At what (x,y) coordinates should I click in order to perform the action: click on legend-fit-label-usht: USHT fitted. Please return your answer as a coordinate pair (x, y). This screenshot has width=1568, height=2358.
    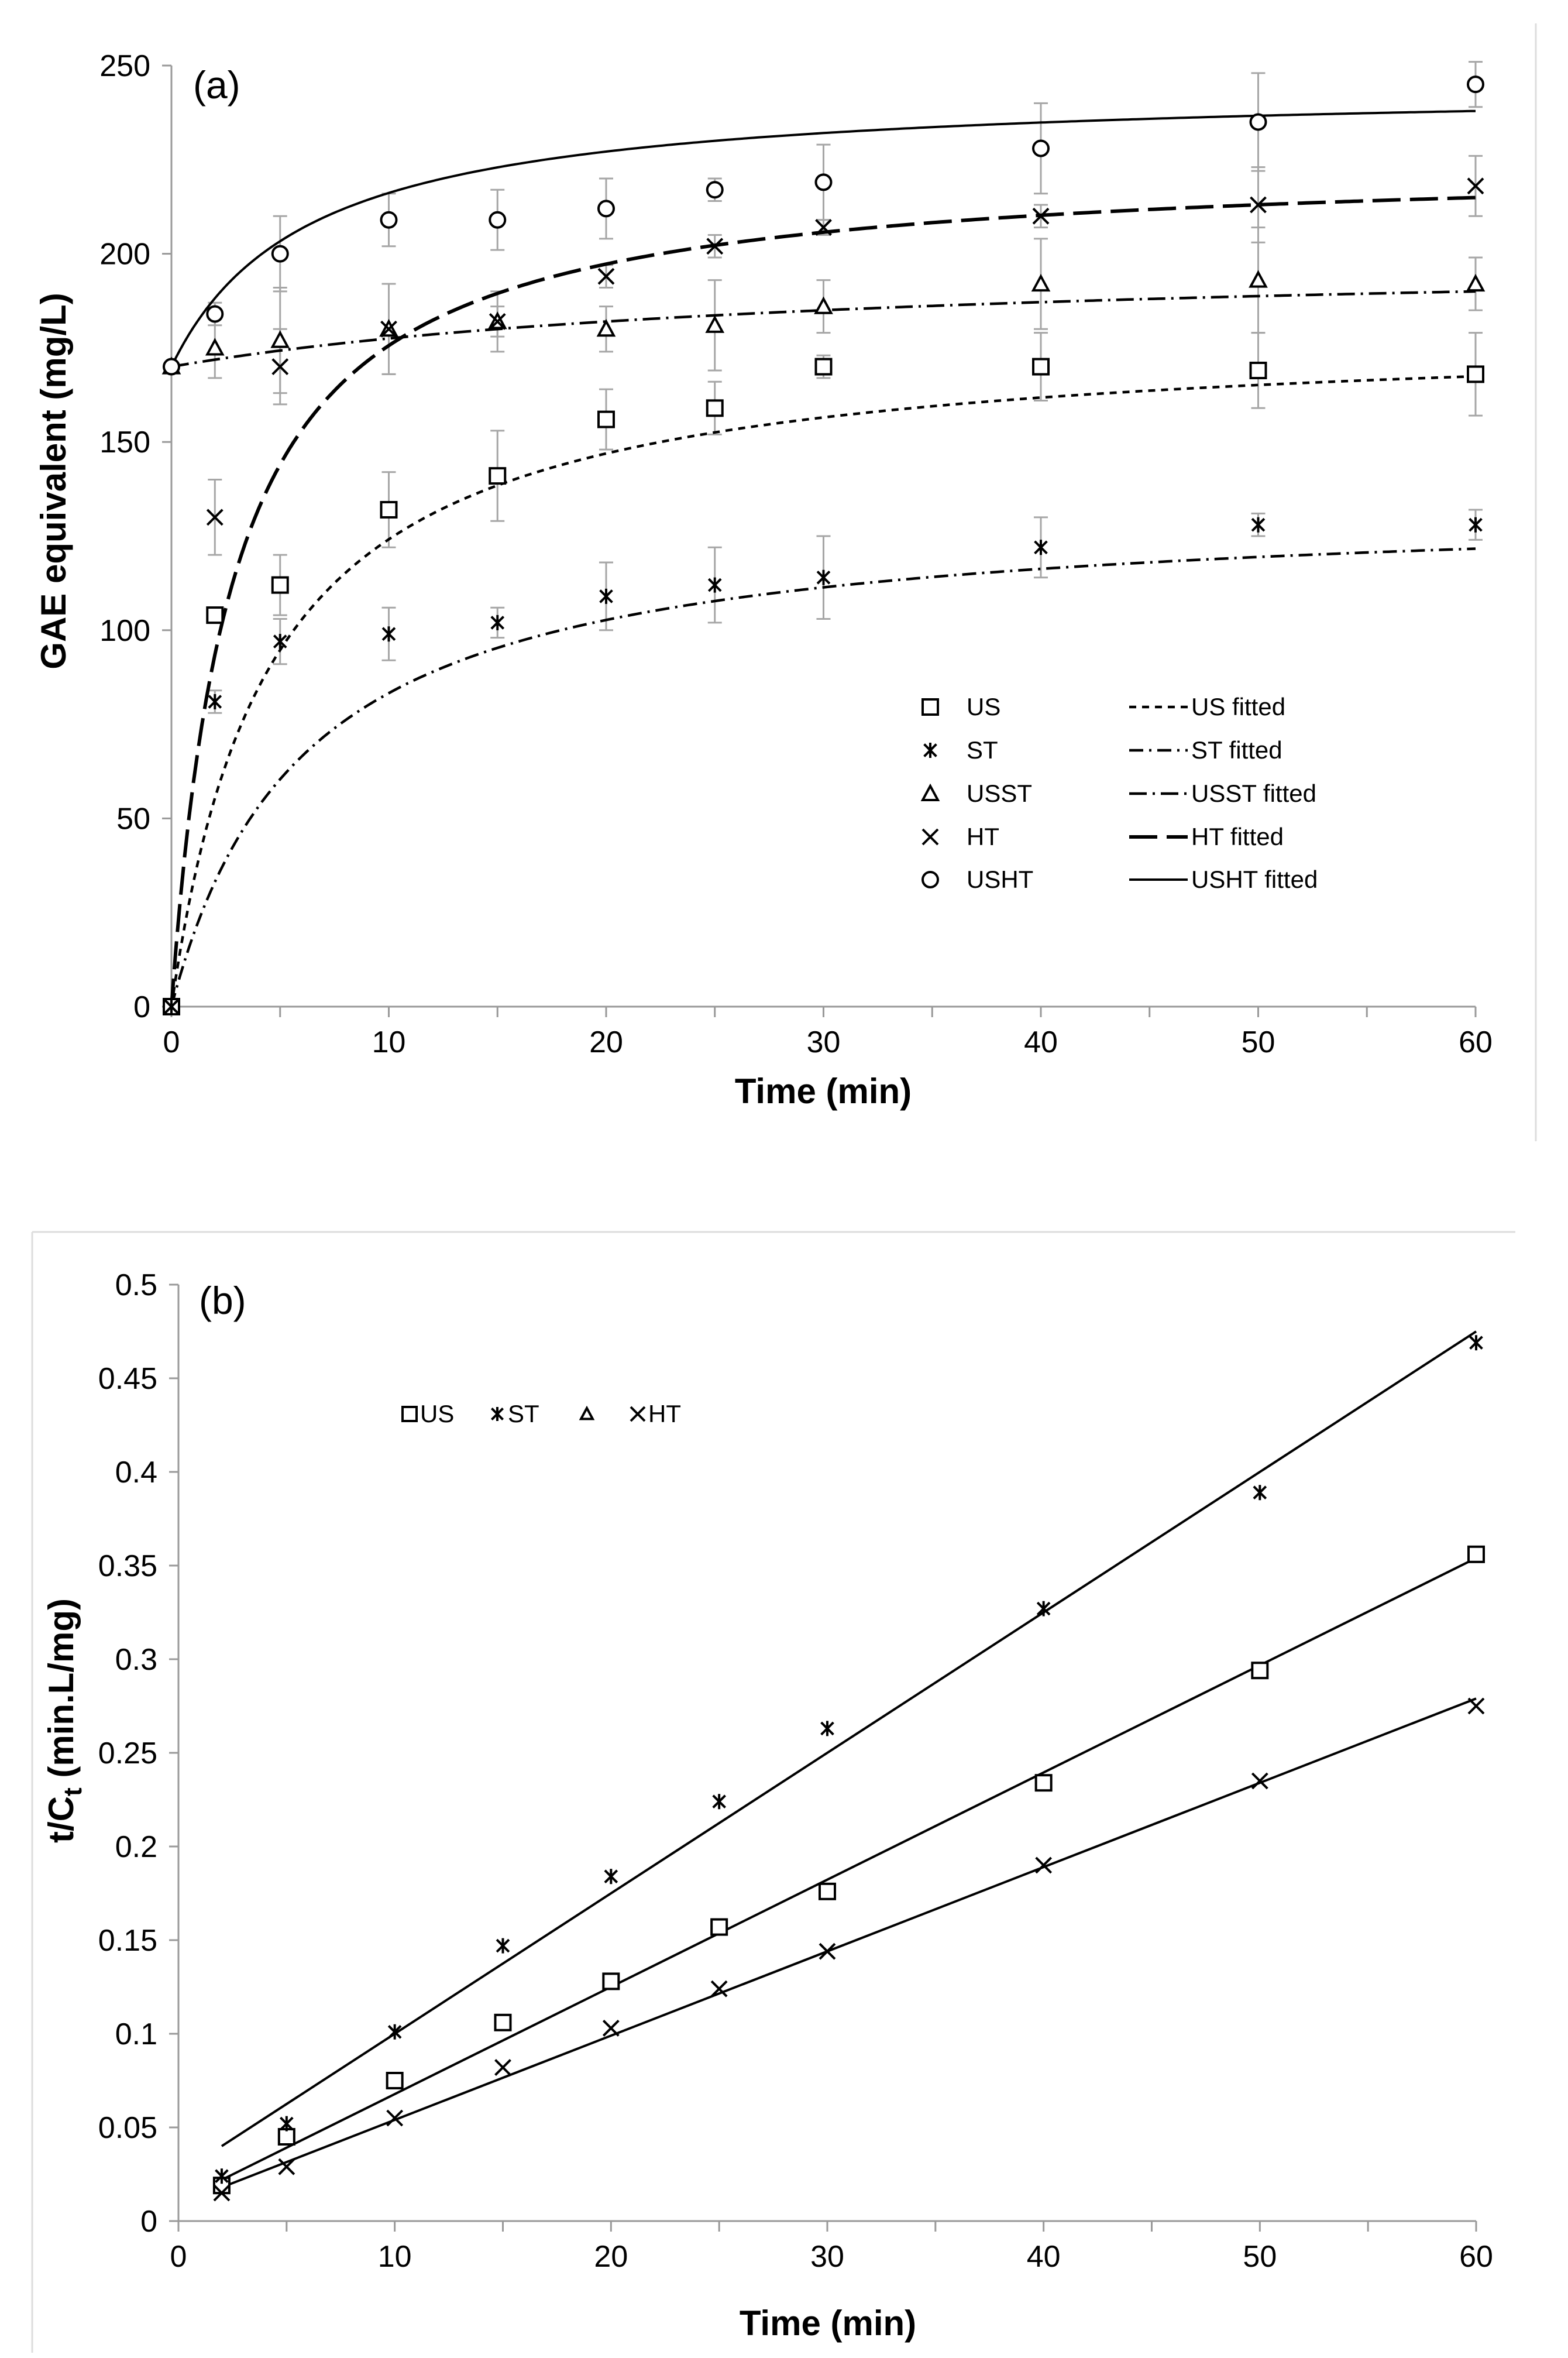
    Looking at the image, I should click on (1255, 879).